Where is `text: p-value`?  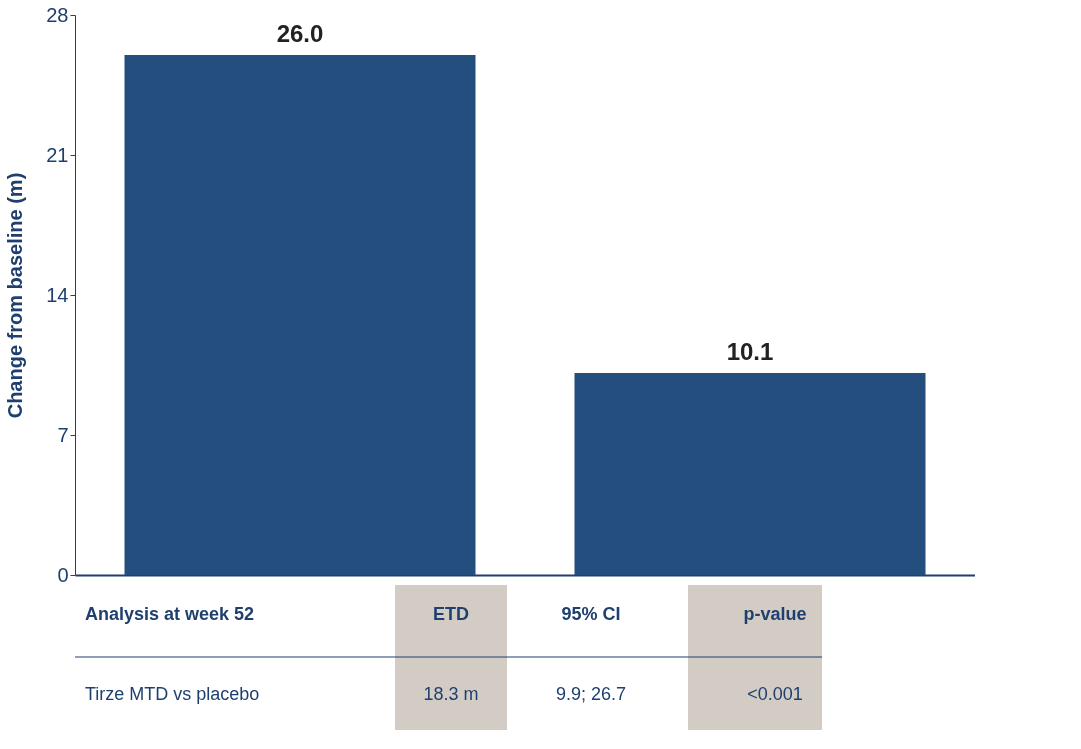 text: p-value is located at coordinates (775, 614).